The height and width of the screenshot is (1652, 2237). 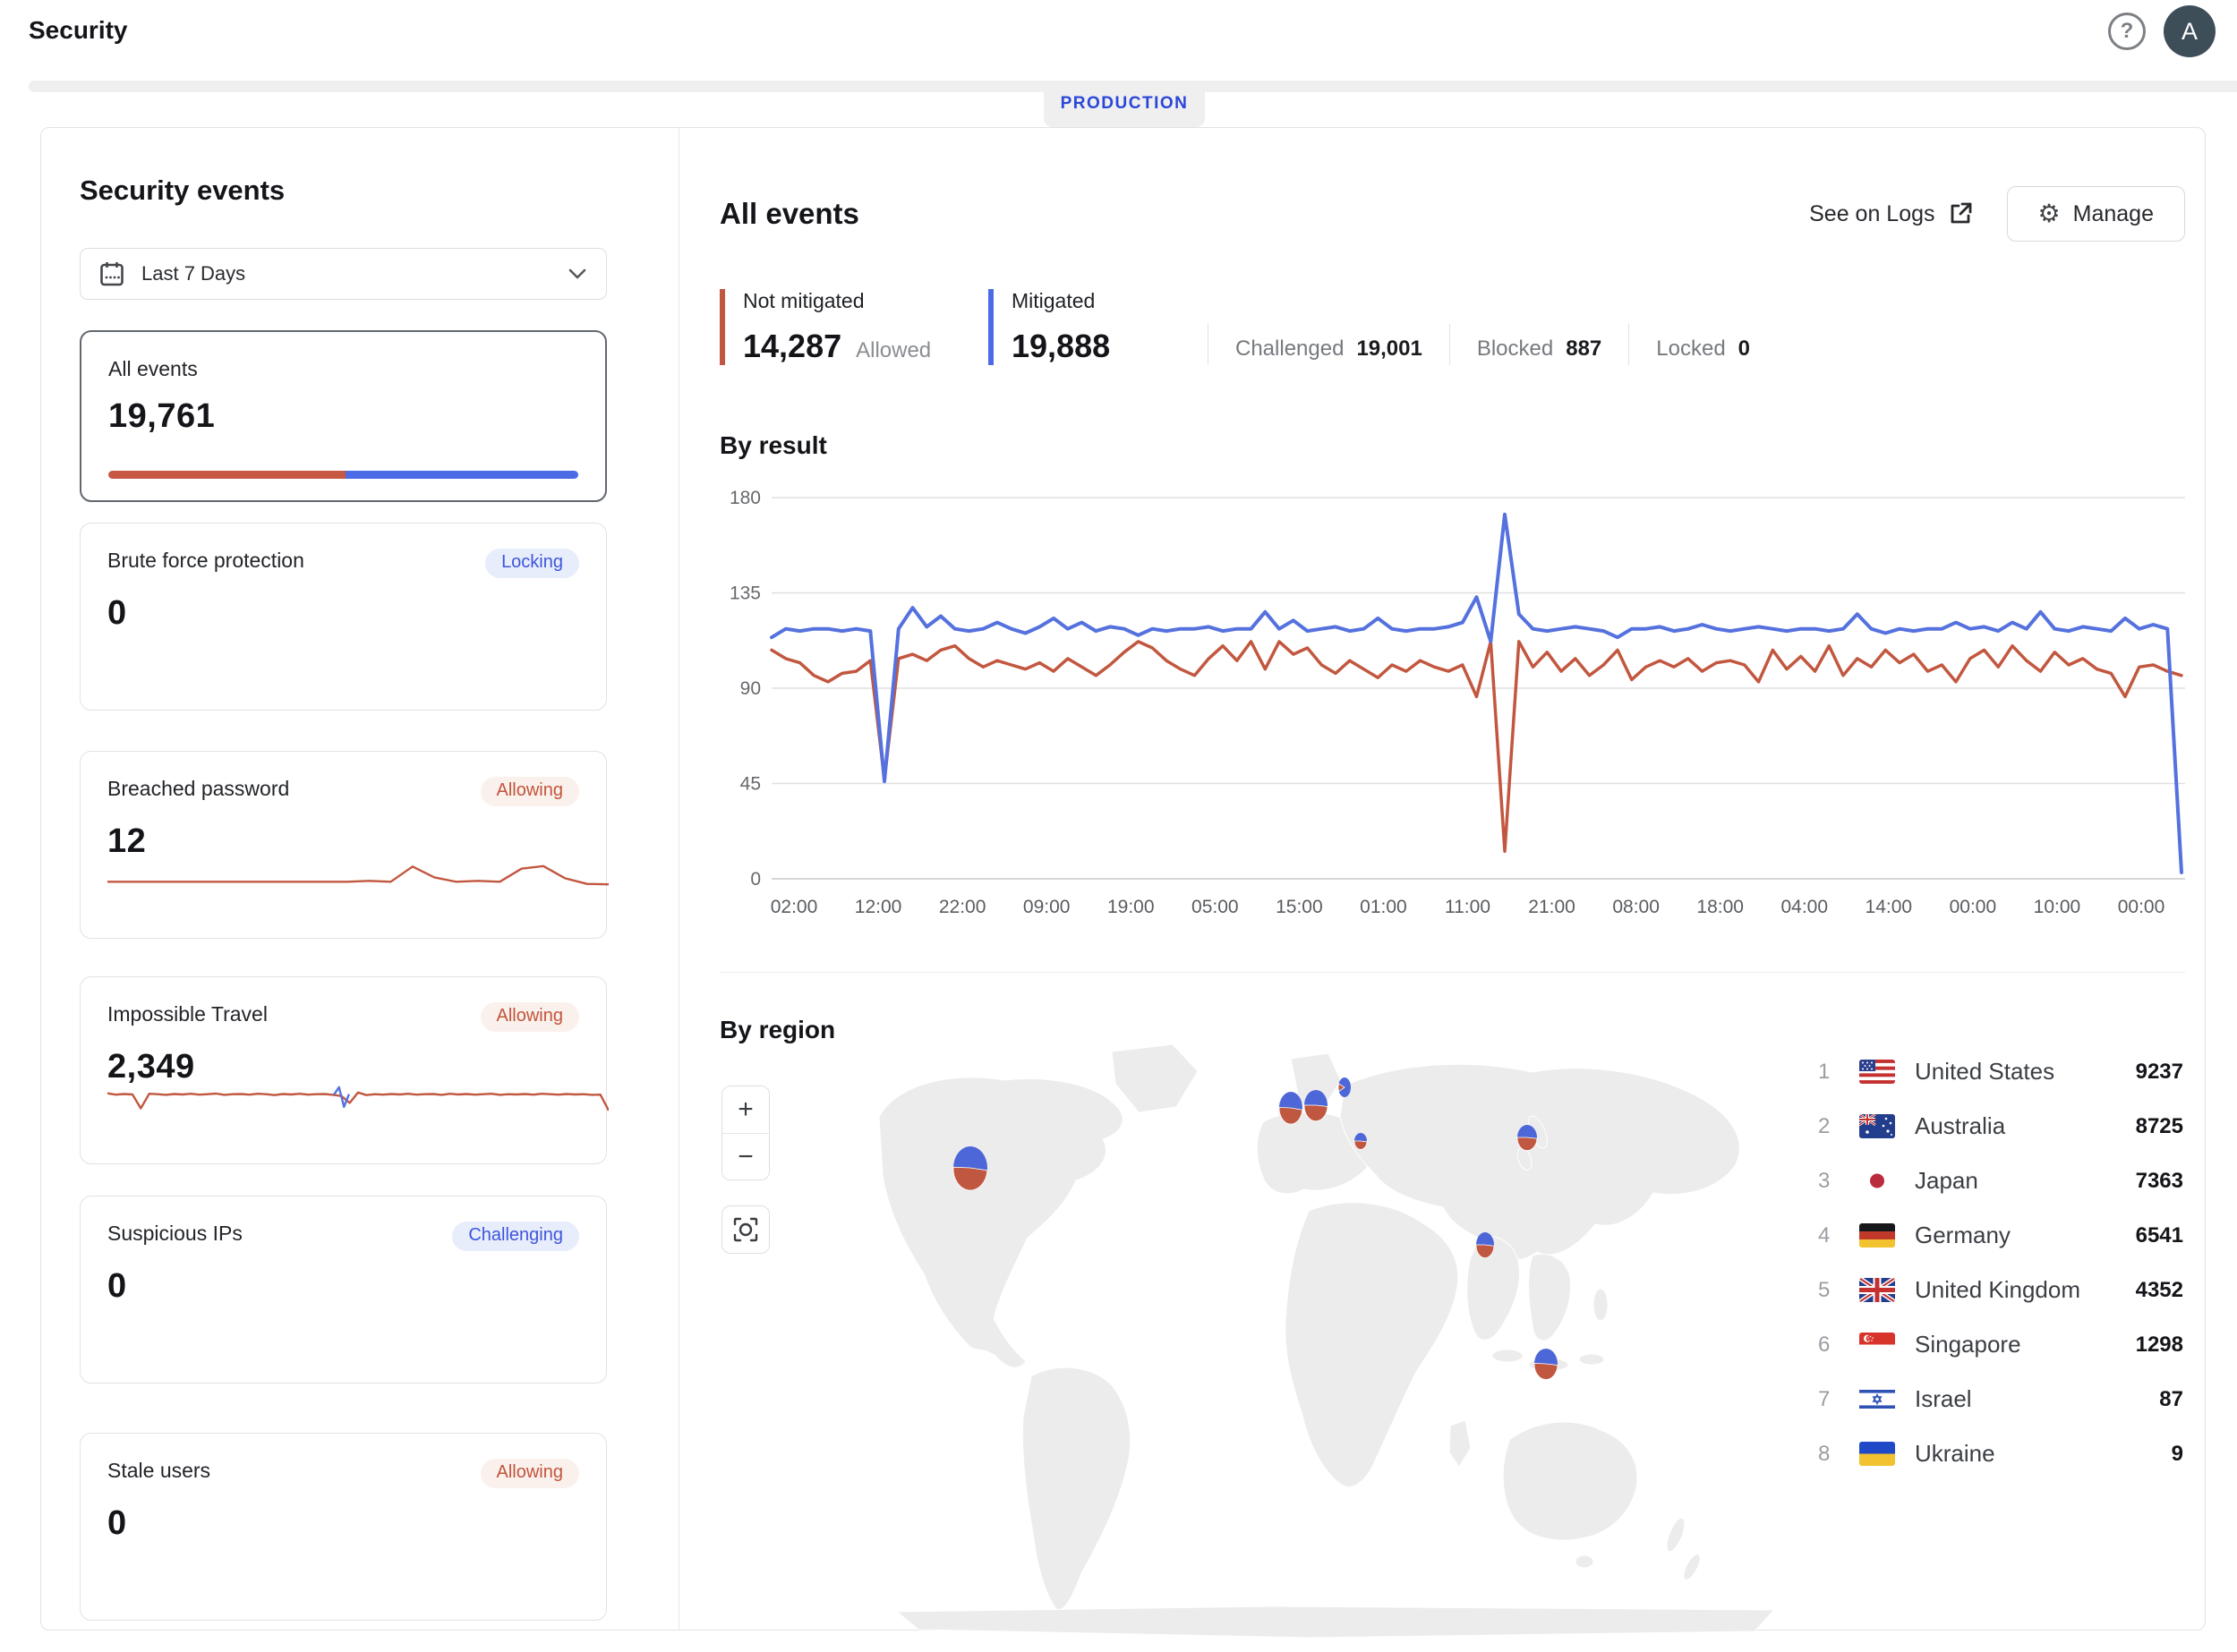 What do you see at coordinates (1076, 1489) in the screenshot?
I see `continent-south-america` at bounding box center [1076, 1489].